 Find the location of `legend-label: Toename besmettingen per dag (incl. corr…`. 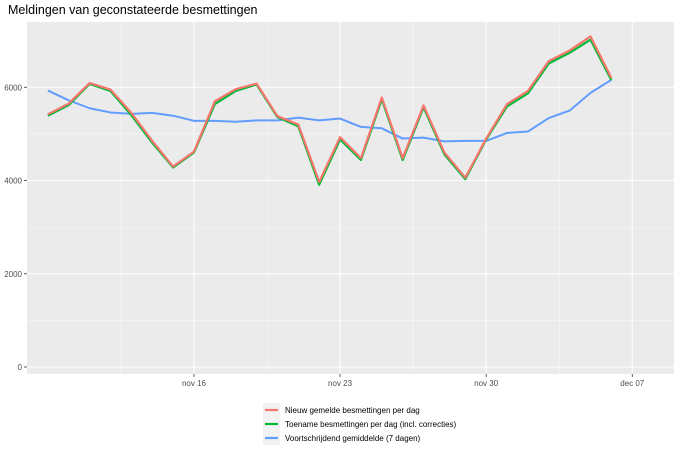

legend-label: Toename besmettingen per dag (incl. corr… is located at coordinates (371, 424).